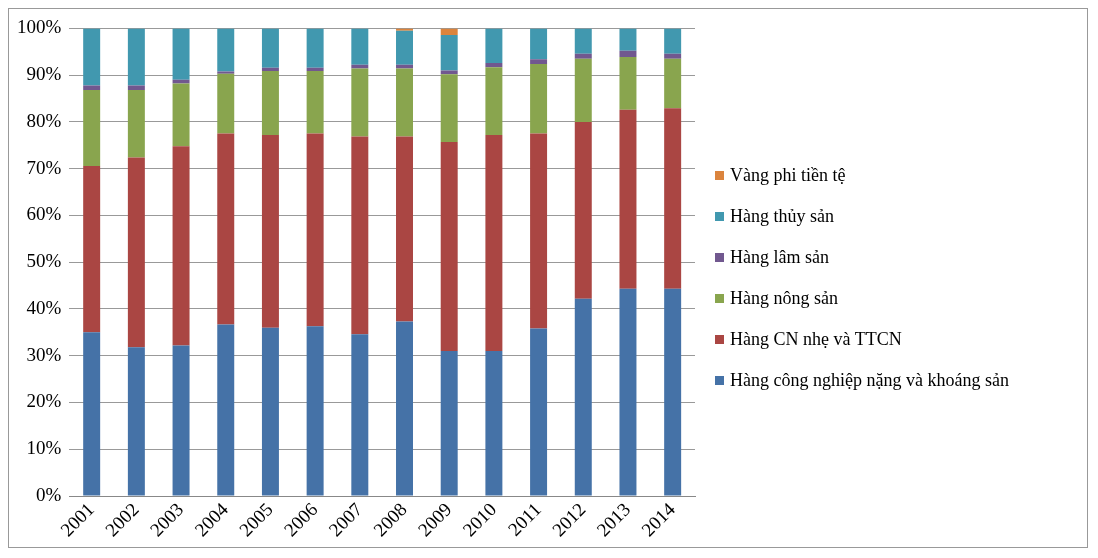  I want to click on y-tick-label: 80%, so click(44, 120).